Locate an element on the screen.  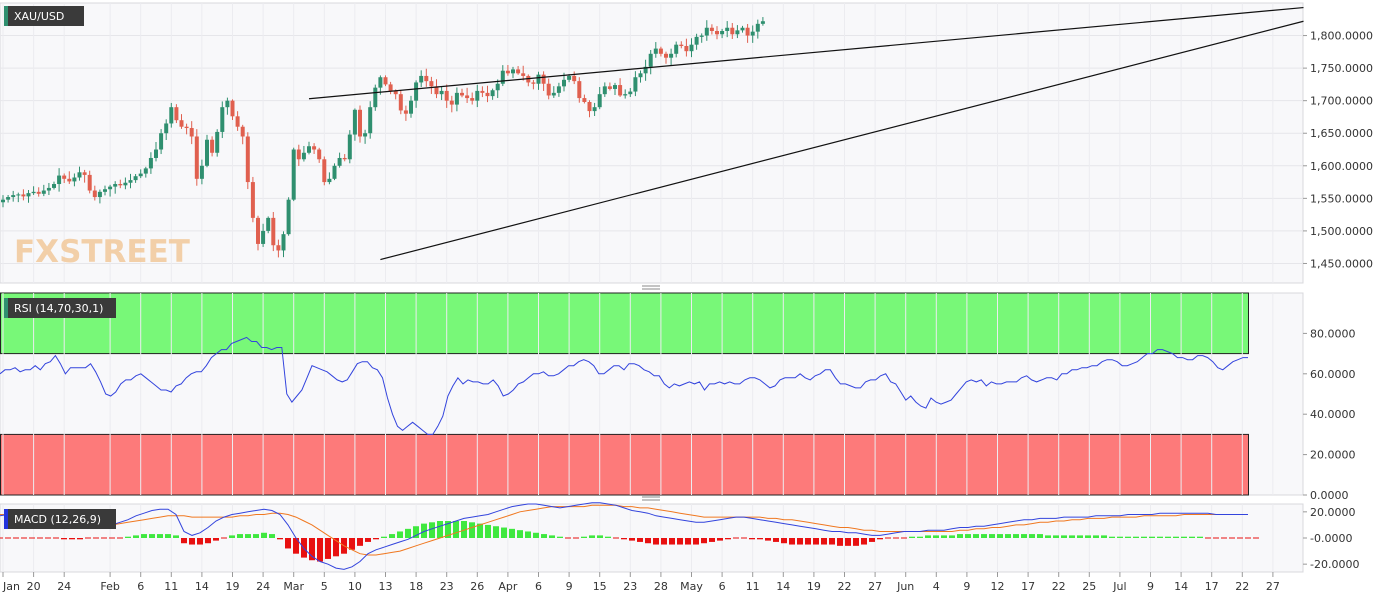
x-tick-label: Jul is located at coordinates (1119, 586).